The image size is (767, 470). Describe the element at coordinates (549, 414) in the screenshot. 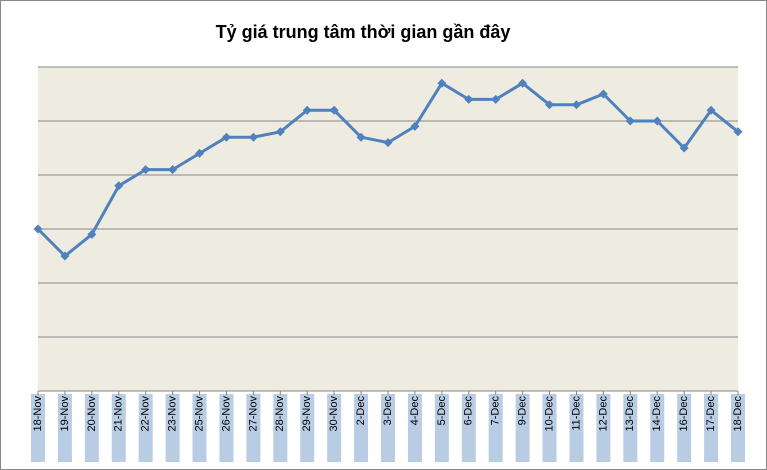

I see `x-tick-label: 10-Dec` at that location.